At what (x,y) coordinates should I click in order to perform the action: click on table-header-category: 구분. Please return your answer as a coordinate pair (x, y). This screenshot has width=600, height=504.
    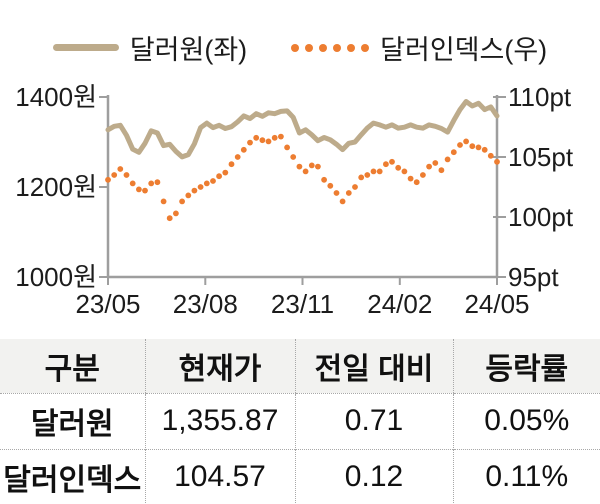
    Looking at the image, I should click on (72, 366).